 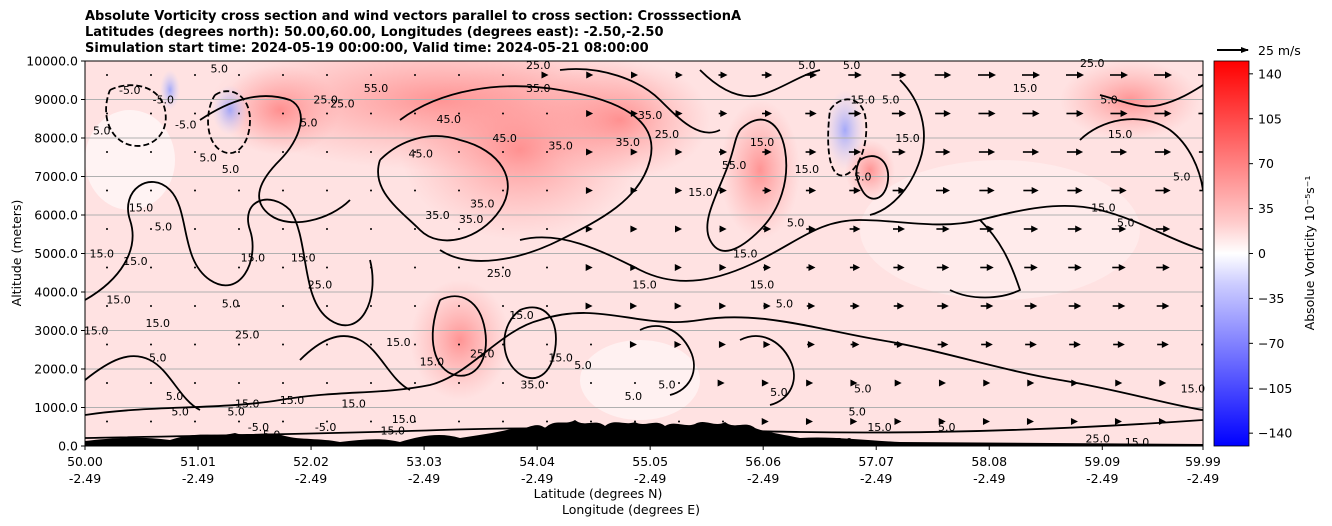 I want to click on x-tick-label-latitude: 58.08, so click(x=989, y=461).